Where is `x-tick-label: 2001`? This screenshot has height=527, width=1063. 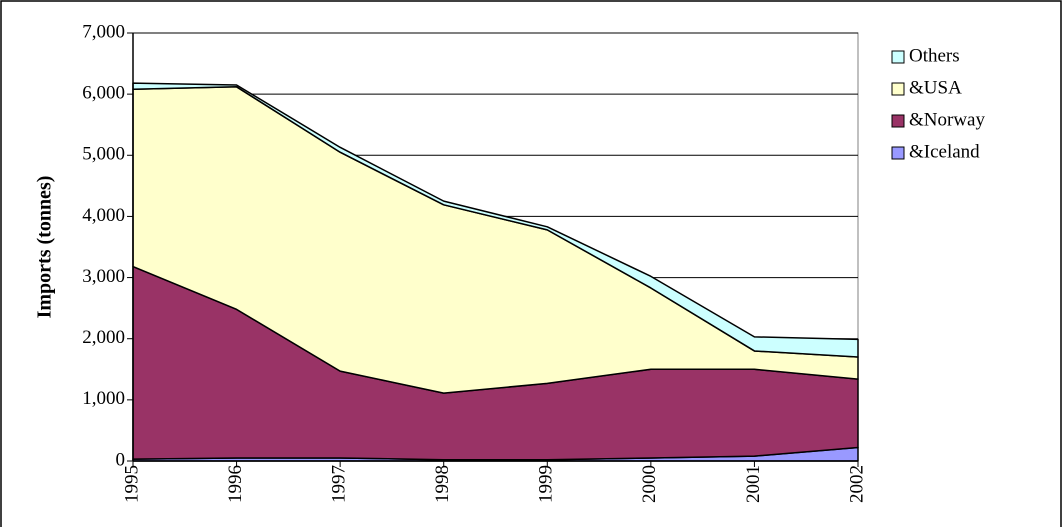 x-tick-label: 2001 is located at coordinates (753, 484).